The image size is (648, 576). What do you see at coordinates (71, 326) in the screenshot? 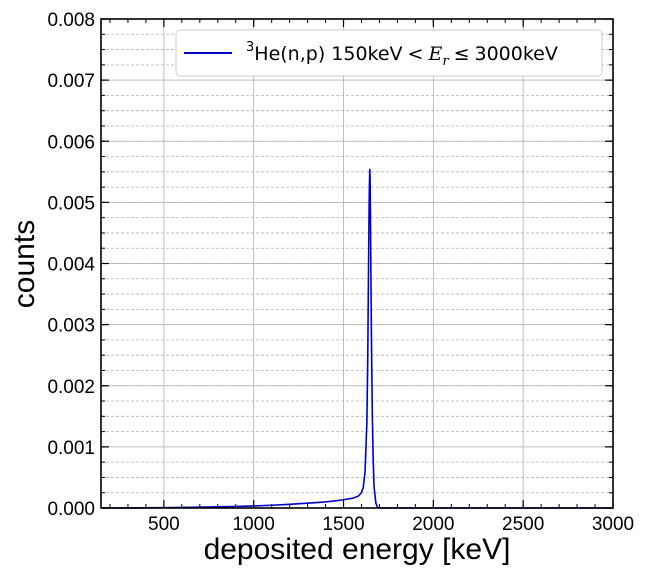
I see `y-tick-label: 0.003` at bounding box center [71, 326].